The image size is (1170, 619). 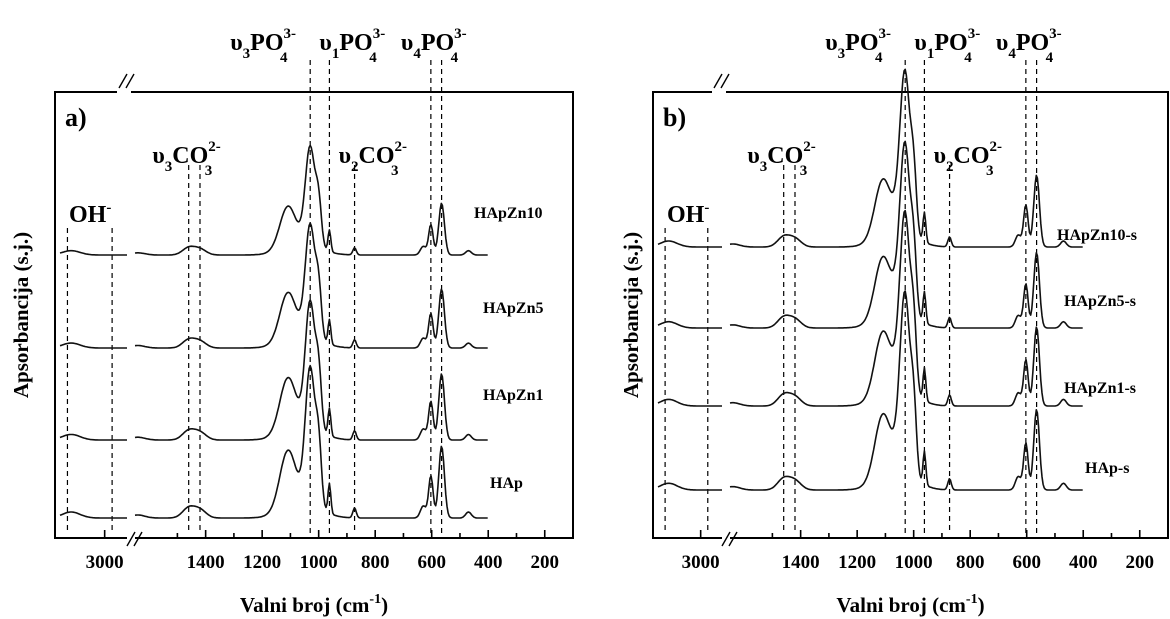 I want to click on series-label: HApZn5-s, so click(x=1100, y=301).